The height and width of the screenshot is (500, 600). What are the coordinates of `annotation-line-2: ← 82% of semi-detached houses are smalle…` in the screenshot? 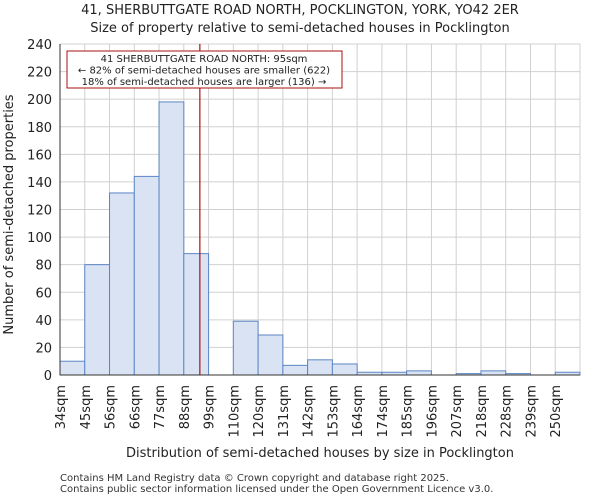 It's located at (204, 71).